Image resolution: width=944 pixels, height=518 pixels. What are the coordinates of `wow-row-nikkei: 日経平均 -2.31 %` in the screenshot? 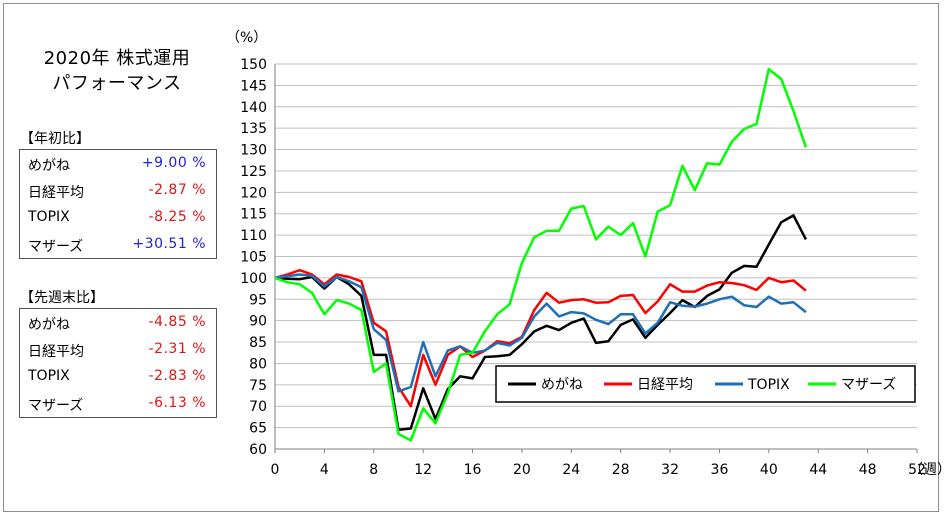 It's located at (118, 349).